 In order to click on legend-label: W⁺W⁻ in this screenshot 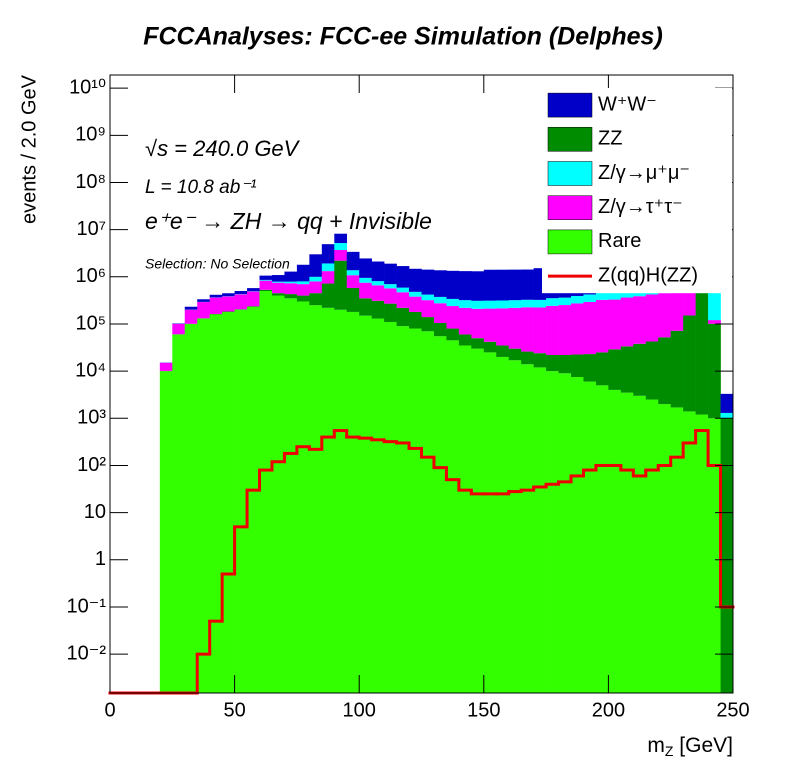, I will do `click(627, 104)`.